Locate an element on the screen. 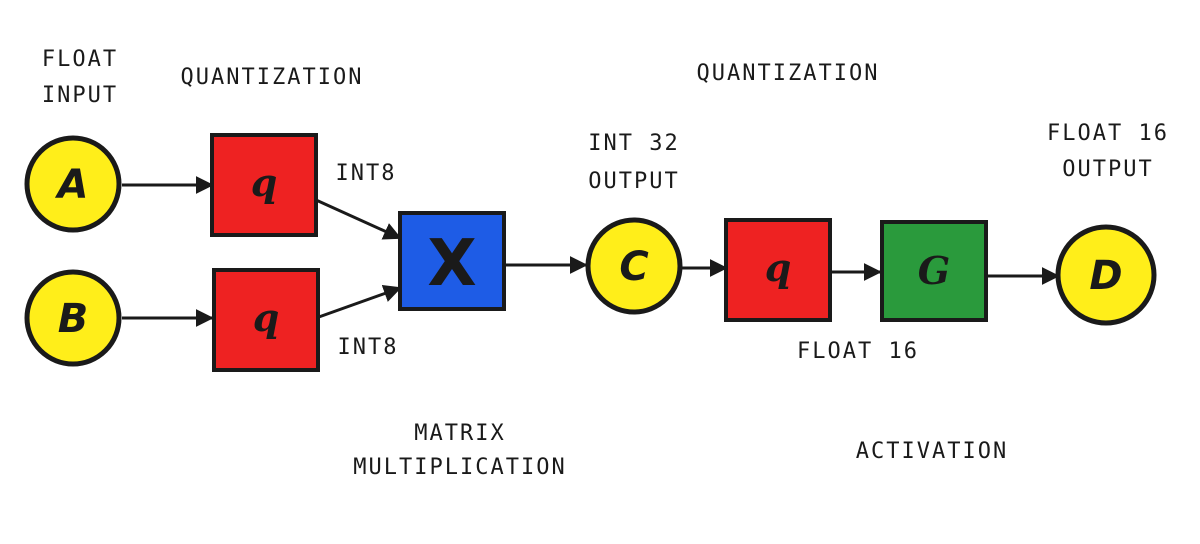 This screenshot has width=1200, height=544. activation-box: G is located at coordinates (934, 271).